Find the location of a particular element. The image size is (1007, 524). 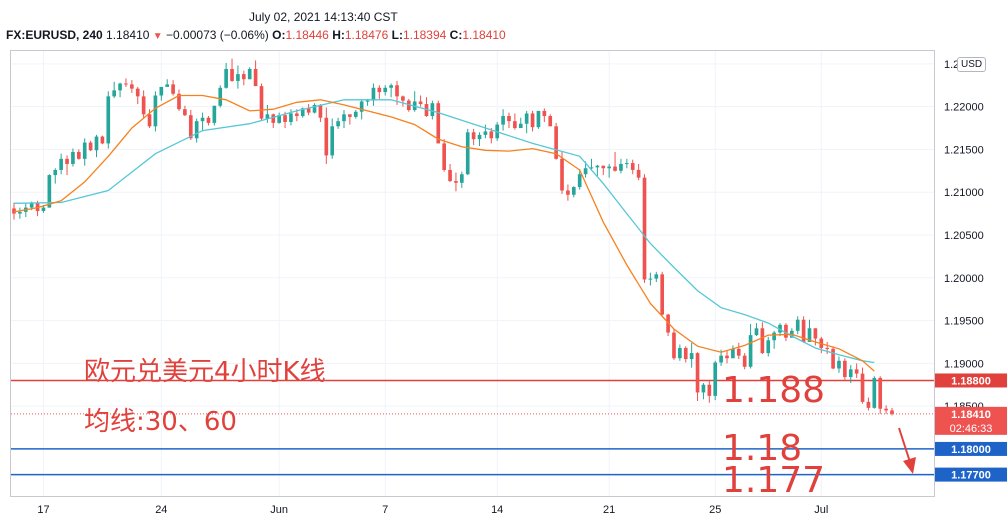

last-price-label: 1.18410 is located at coordinates (971, 415).